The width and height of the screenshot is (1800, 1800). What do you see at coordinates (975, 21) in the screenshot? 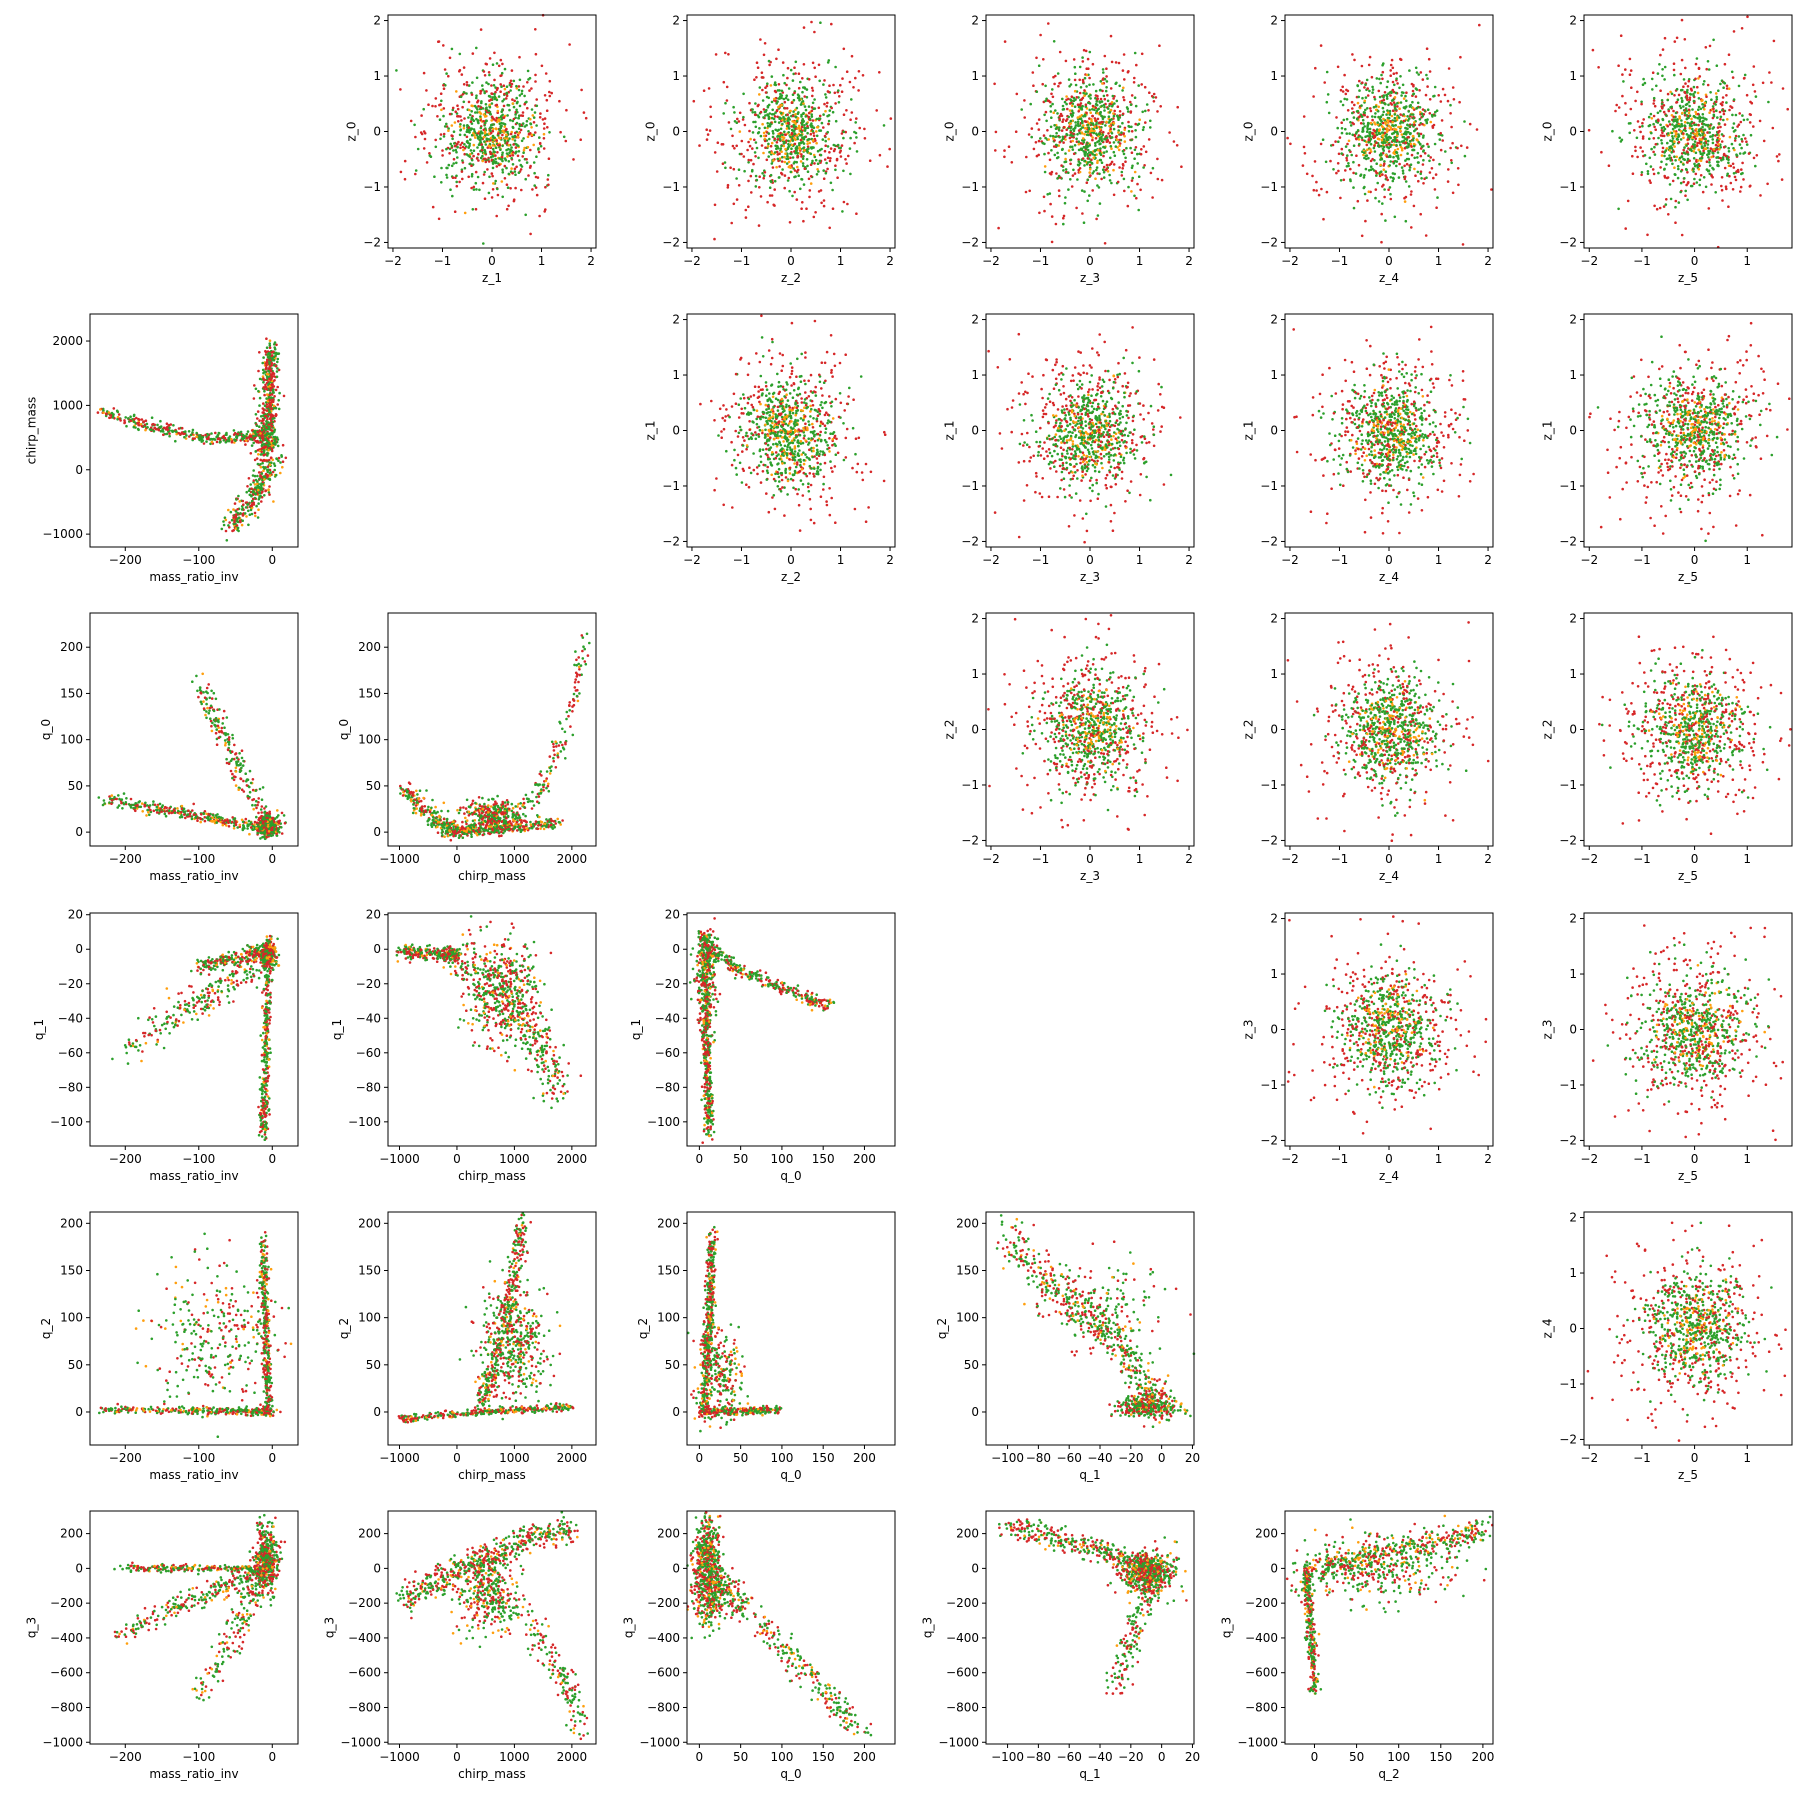
I see `y-tick-label: 2` at bounding box center [975, 21].